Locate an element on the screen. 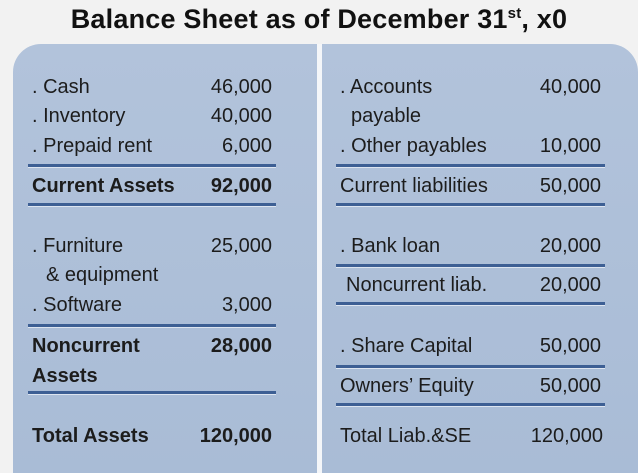 The image size is (638, 473). liab-label: . Bank loan is located at coordinates (390, 246).